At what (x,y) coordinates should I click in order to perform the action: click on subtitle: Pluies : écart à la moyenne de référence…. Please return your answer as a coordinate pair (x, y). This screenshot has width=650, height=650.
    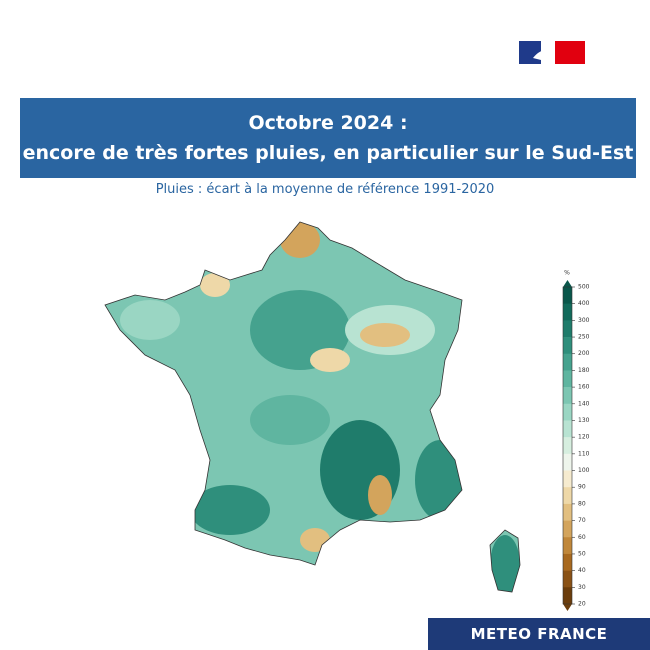
    Looking at the image, I should click on (325, 189).